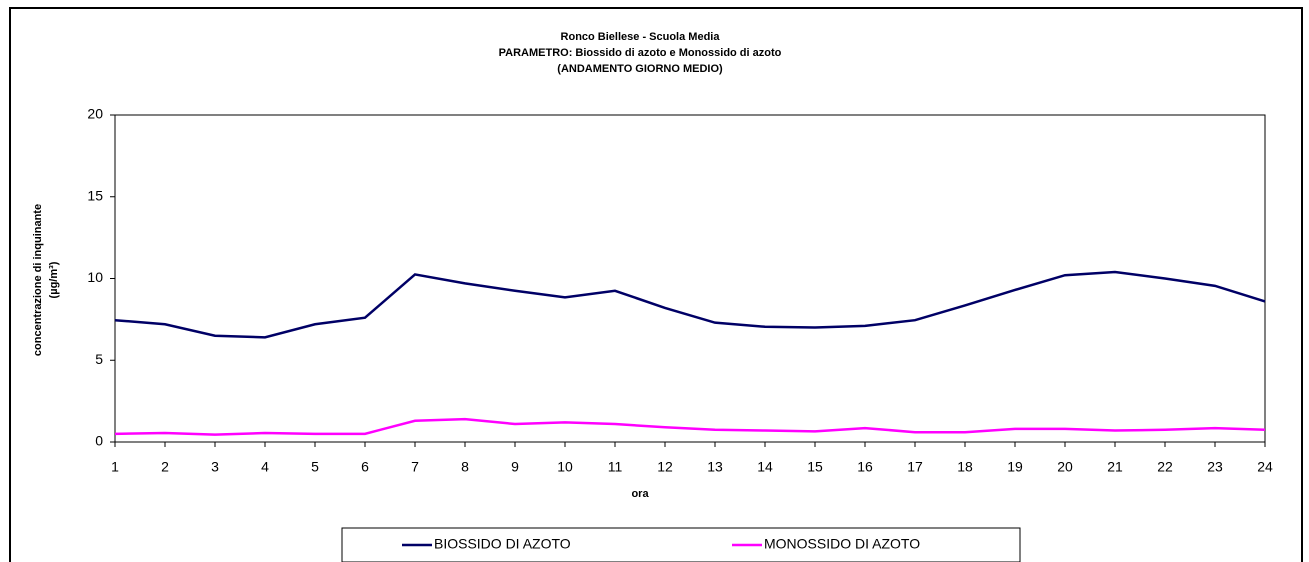 This screenshot has height=562, width=1309. What do you see at coordinates (615, 467) in the screenshot?
I see `x-tick-label: 11` at bounding box center [615, 467].